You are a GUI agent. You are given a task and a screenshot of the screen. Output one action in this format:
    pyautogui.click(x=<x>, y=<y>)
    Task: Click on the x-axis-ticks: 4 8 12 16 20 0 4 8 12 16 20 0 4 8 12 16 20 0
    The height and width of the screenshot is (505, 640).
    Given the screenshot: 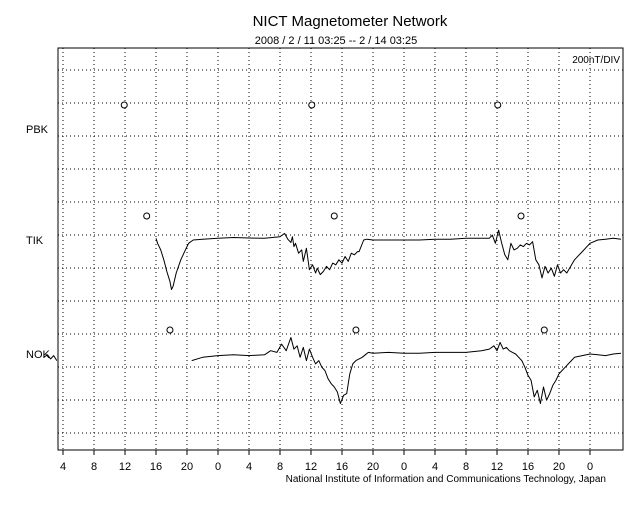 What is the action you would take?
    pyautogui.click(x=326, y=461)
    